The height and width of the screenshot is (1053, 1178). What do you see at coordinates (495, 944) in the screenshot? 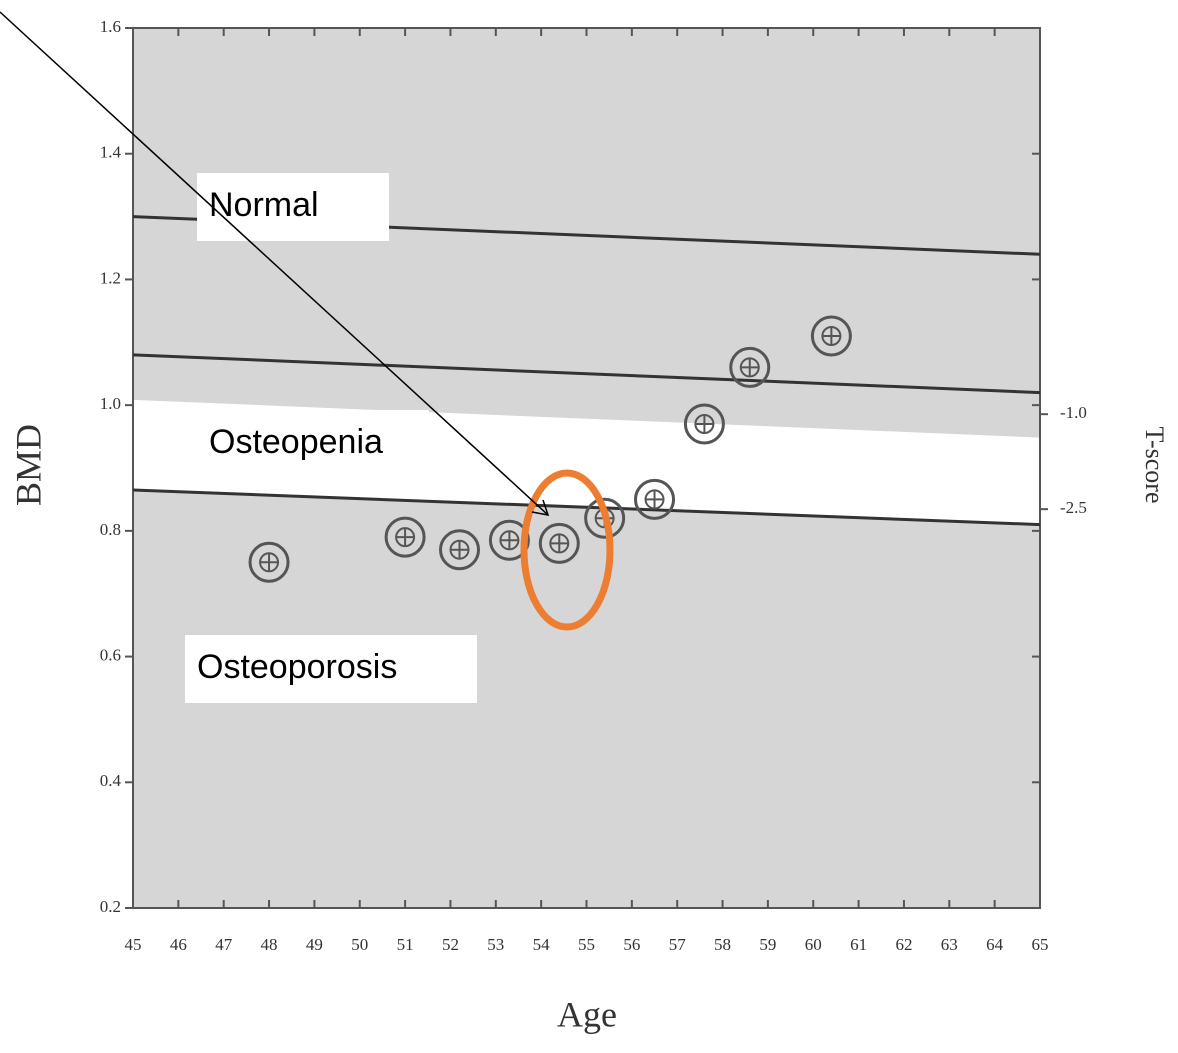
I see `x-tick-label: 53` at bounding box center [495, 944].